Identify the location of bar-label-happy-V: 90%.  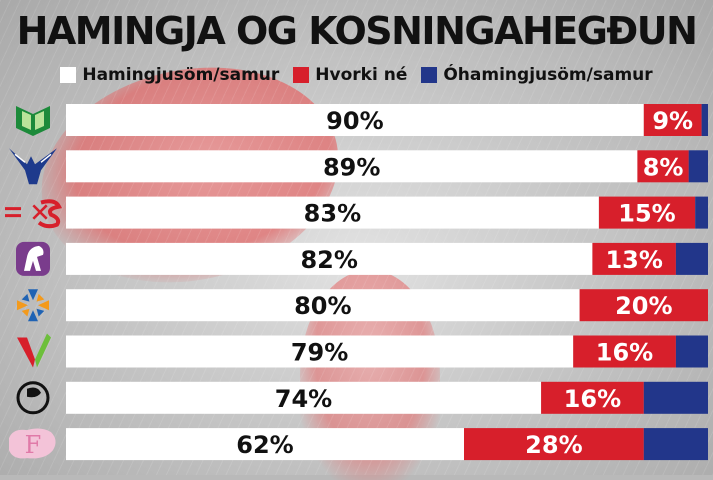
(354, 121).